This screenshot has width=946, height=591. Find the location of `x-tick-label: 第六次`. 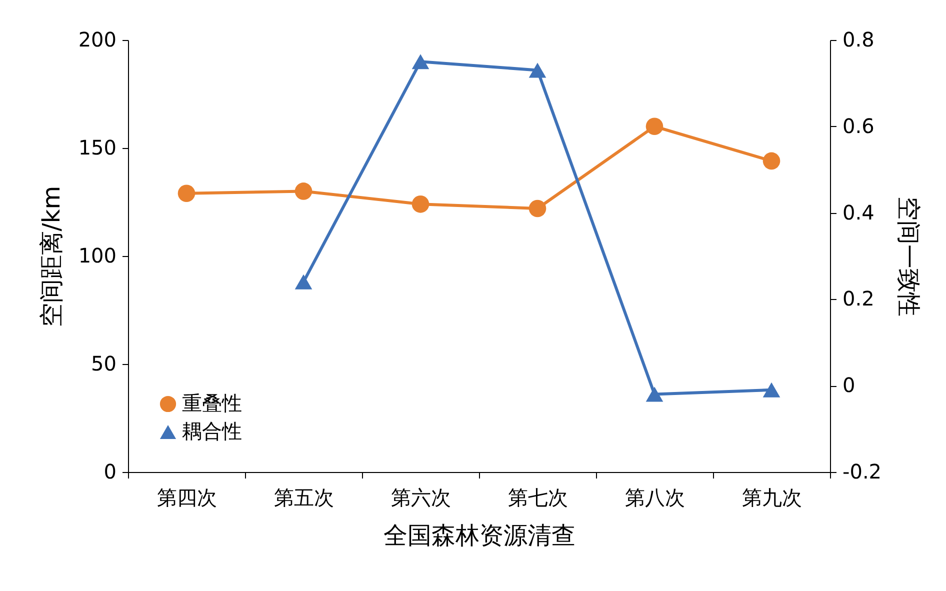

x-tick-label: 第六次 is located at coordinates (421, 498).